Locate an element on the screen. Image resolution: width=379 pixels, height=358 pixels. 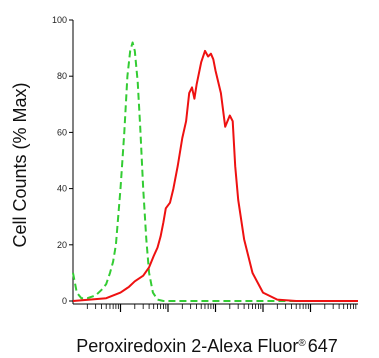
x-axis-title-suffix: 647 is located at coordinates (323, 346).